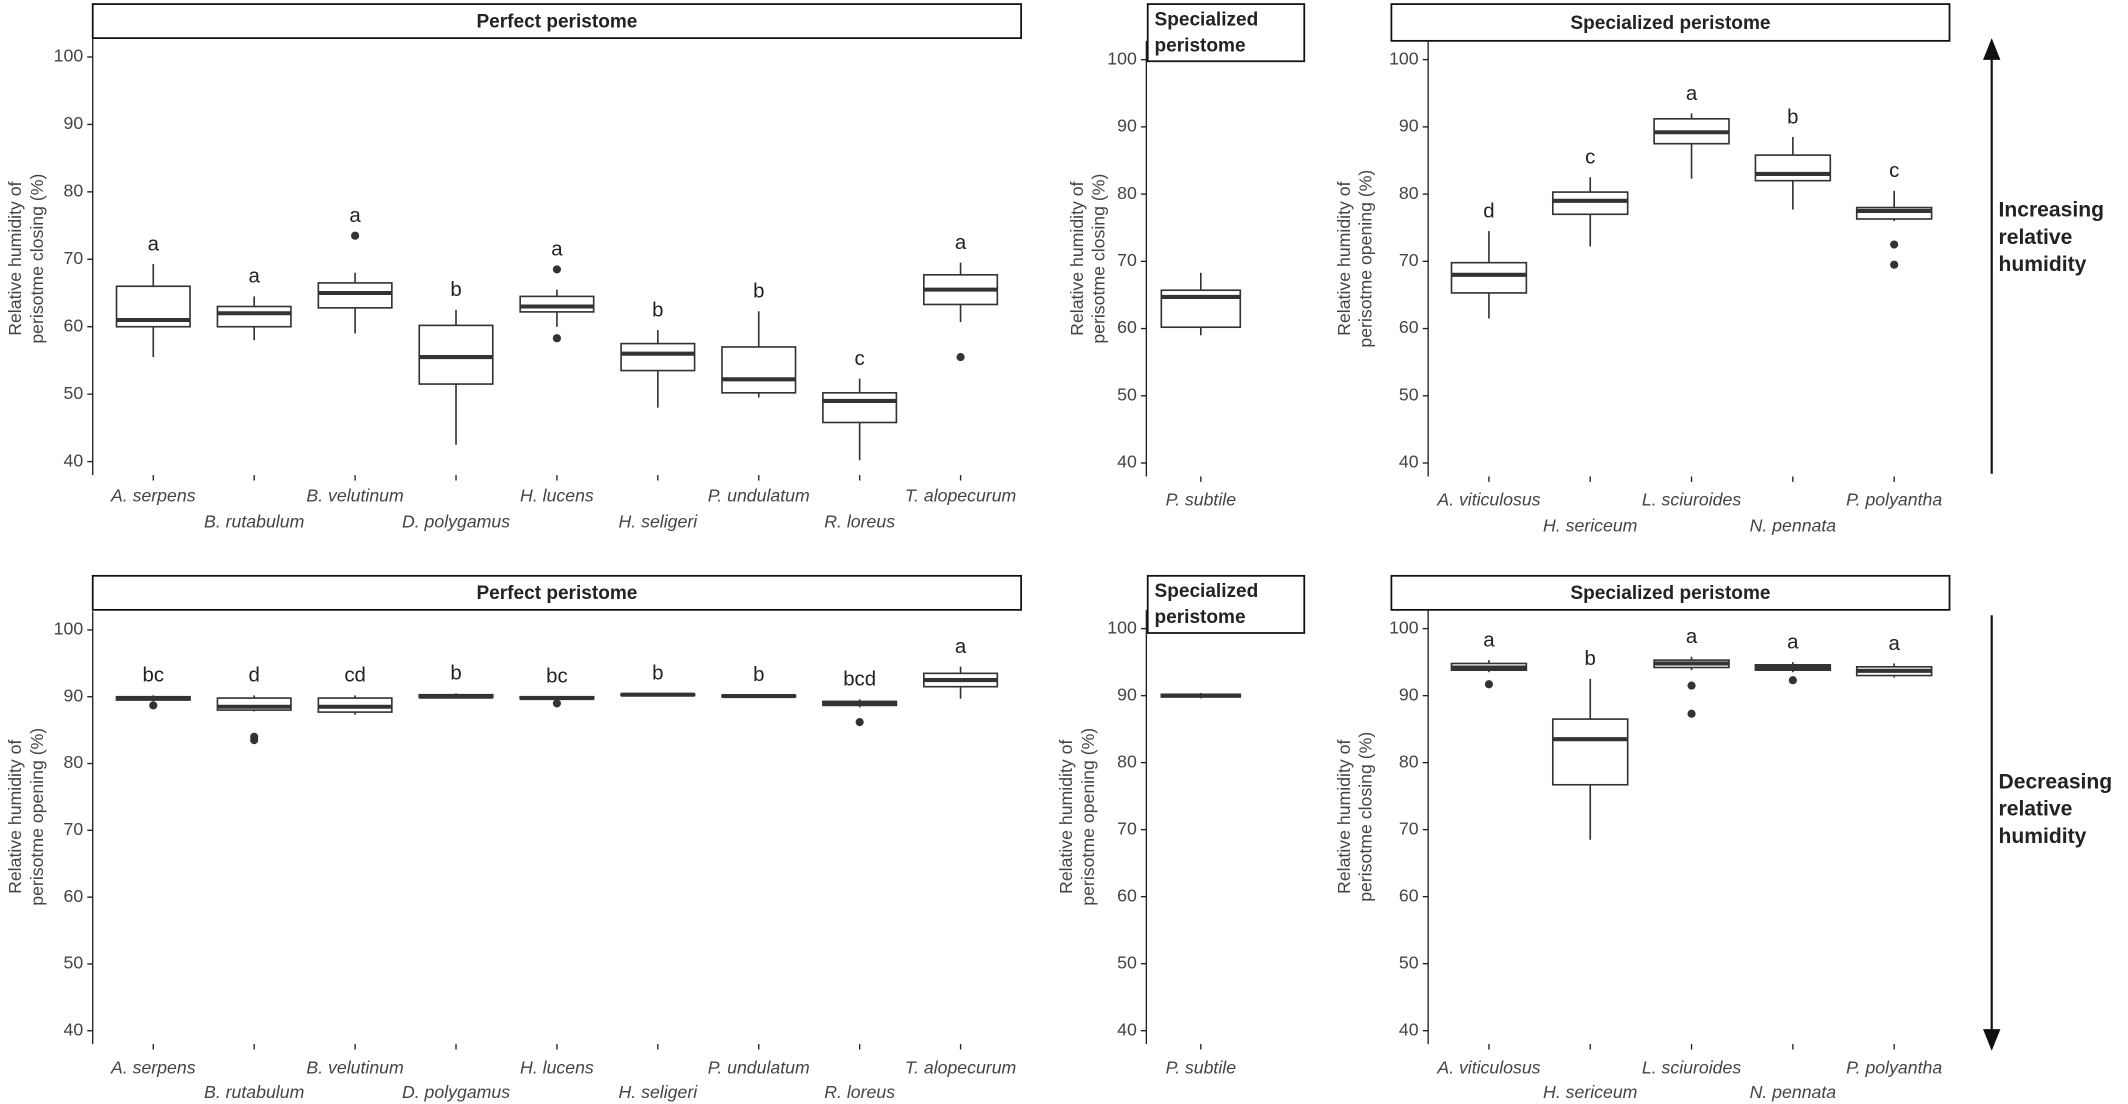 This screenshot has height=1104, width=2128. Describe the element at coordinates (15, 258) in the screenshot. I see `y-axis-label: Relative humidity of` at that location.